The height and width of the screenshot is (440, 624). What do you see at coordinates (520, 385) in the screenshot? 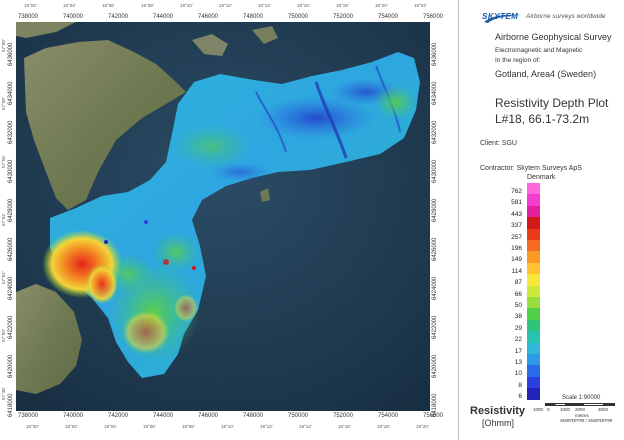
I see `colorbar-label: 8` at bounding box center [520, 385].